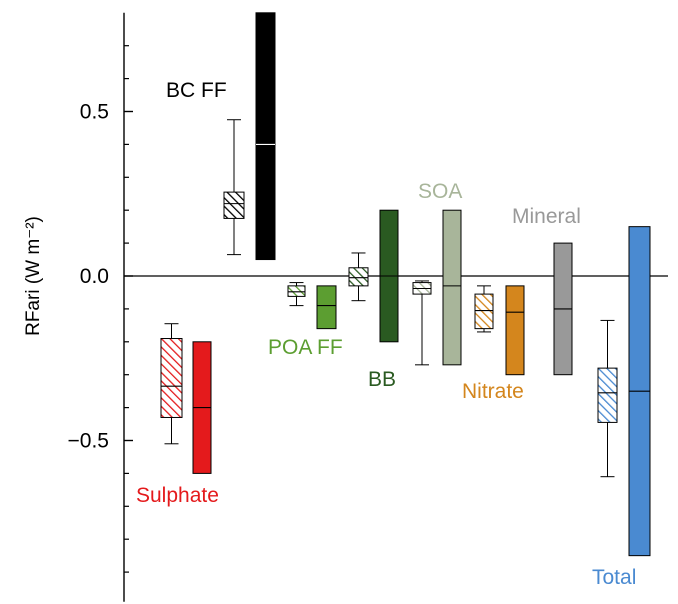 The width and height of the screenshot is (678, 604). I want to click on label-mineral: Mineral, so click(546, 216).